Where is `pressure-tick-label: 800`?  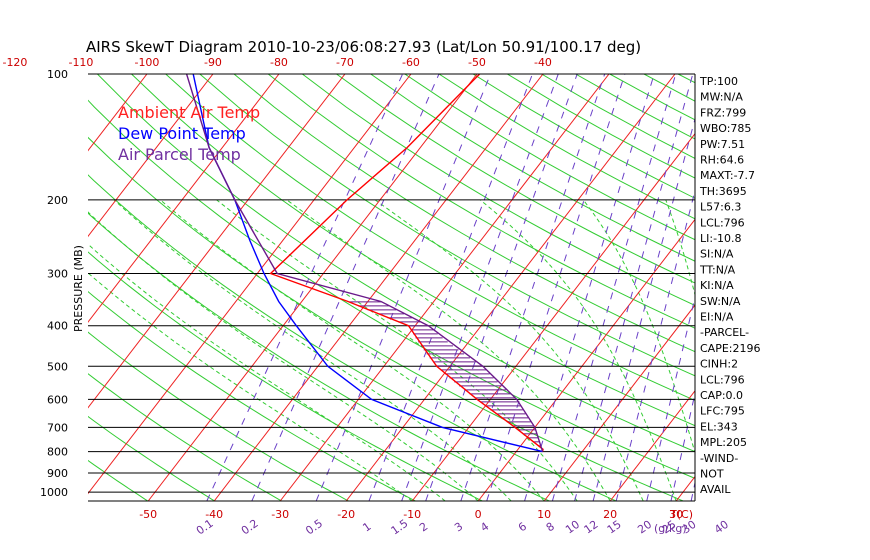
pressure-tick-label: 800 is located at coordinates (57, 452).